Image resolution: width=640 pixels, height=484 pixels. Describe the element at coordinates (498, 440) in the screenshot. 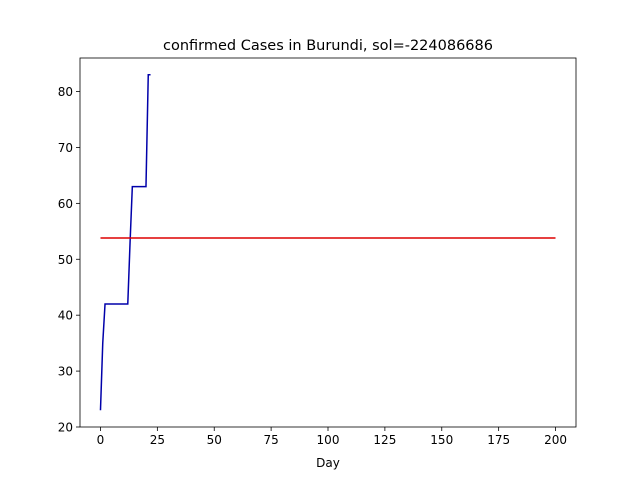

I see `x-tick-label: 175` at that location.